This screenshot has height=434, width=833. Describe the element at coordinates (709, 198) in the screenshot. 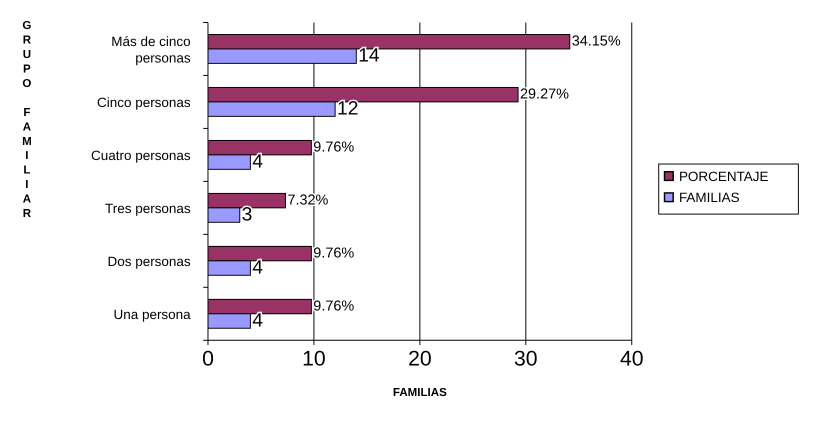

I see `legend-label: FAMILIAS` at that location.